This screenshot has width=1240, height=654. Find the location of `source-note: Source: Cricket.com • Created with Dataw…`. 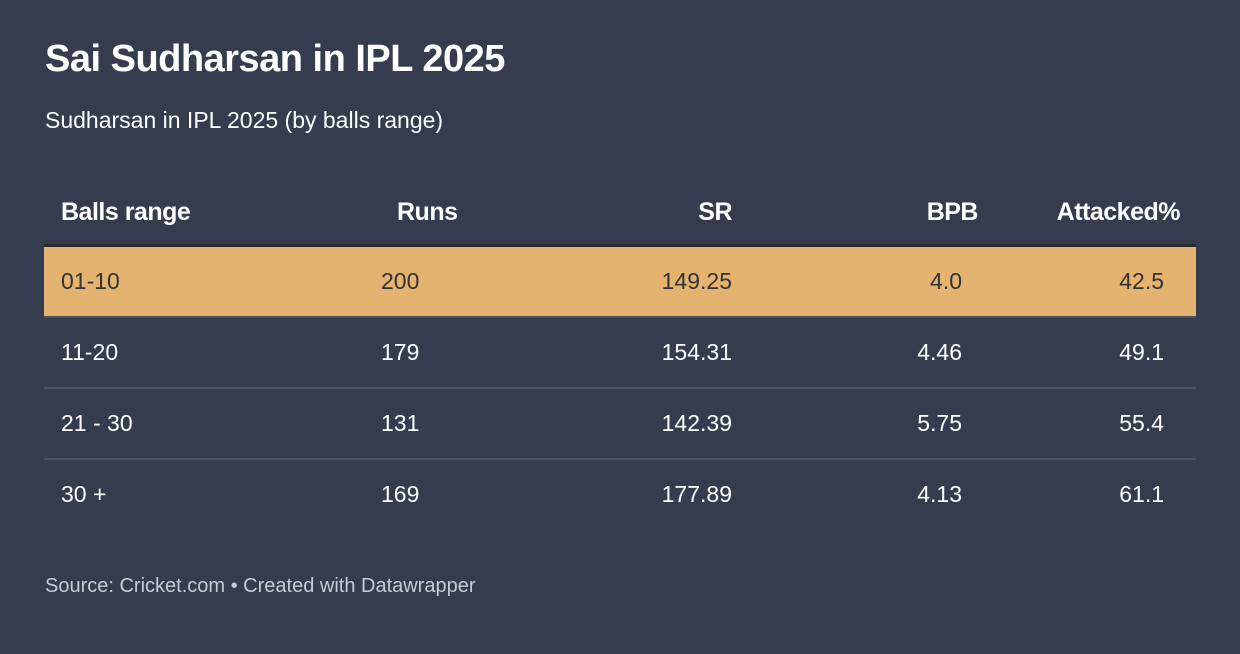

source-note: Source: Cricket.com • Created with Dataw… is located at coordinates (260, 586).